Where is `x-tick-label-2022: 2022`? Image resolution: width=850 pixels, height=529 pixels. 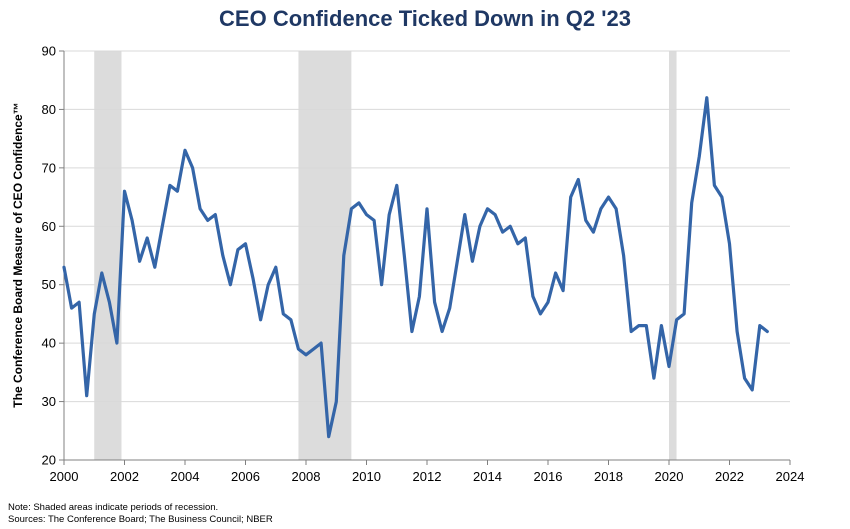 x-tick-label-2022: 2022 is located at coordinates (729, 476).